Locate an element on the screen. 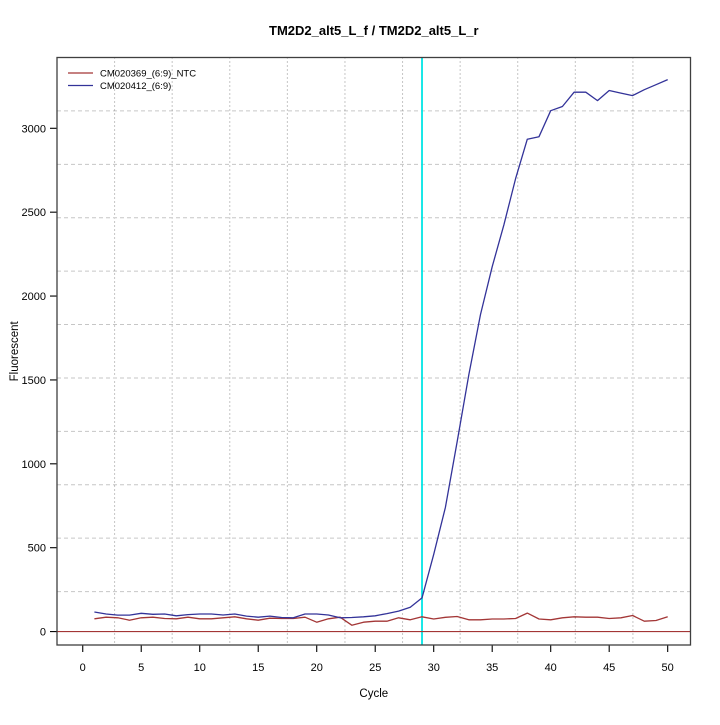 This screenshot has width=720, height=725. series-line-ntc is located at coordinates (381, 619).